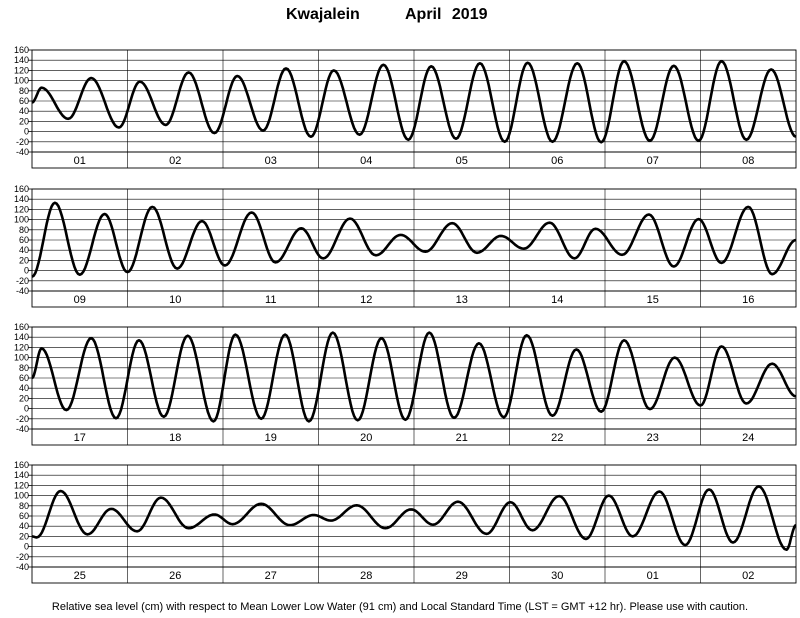 The width and height of the screenshot is (800, 618). Describe the element at coordinates (446, 14) in the screenshot. I see `month-year: April 2019` at that location.